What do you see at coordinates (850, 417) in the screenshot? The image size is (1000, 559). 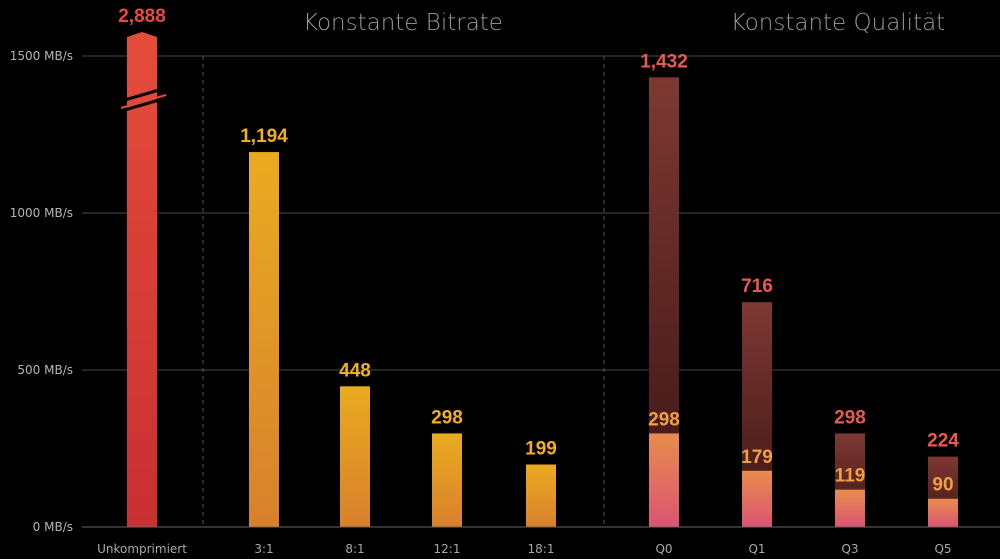 I see `value-label-outer: 298` at bounding box center [850, 417].